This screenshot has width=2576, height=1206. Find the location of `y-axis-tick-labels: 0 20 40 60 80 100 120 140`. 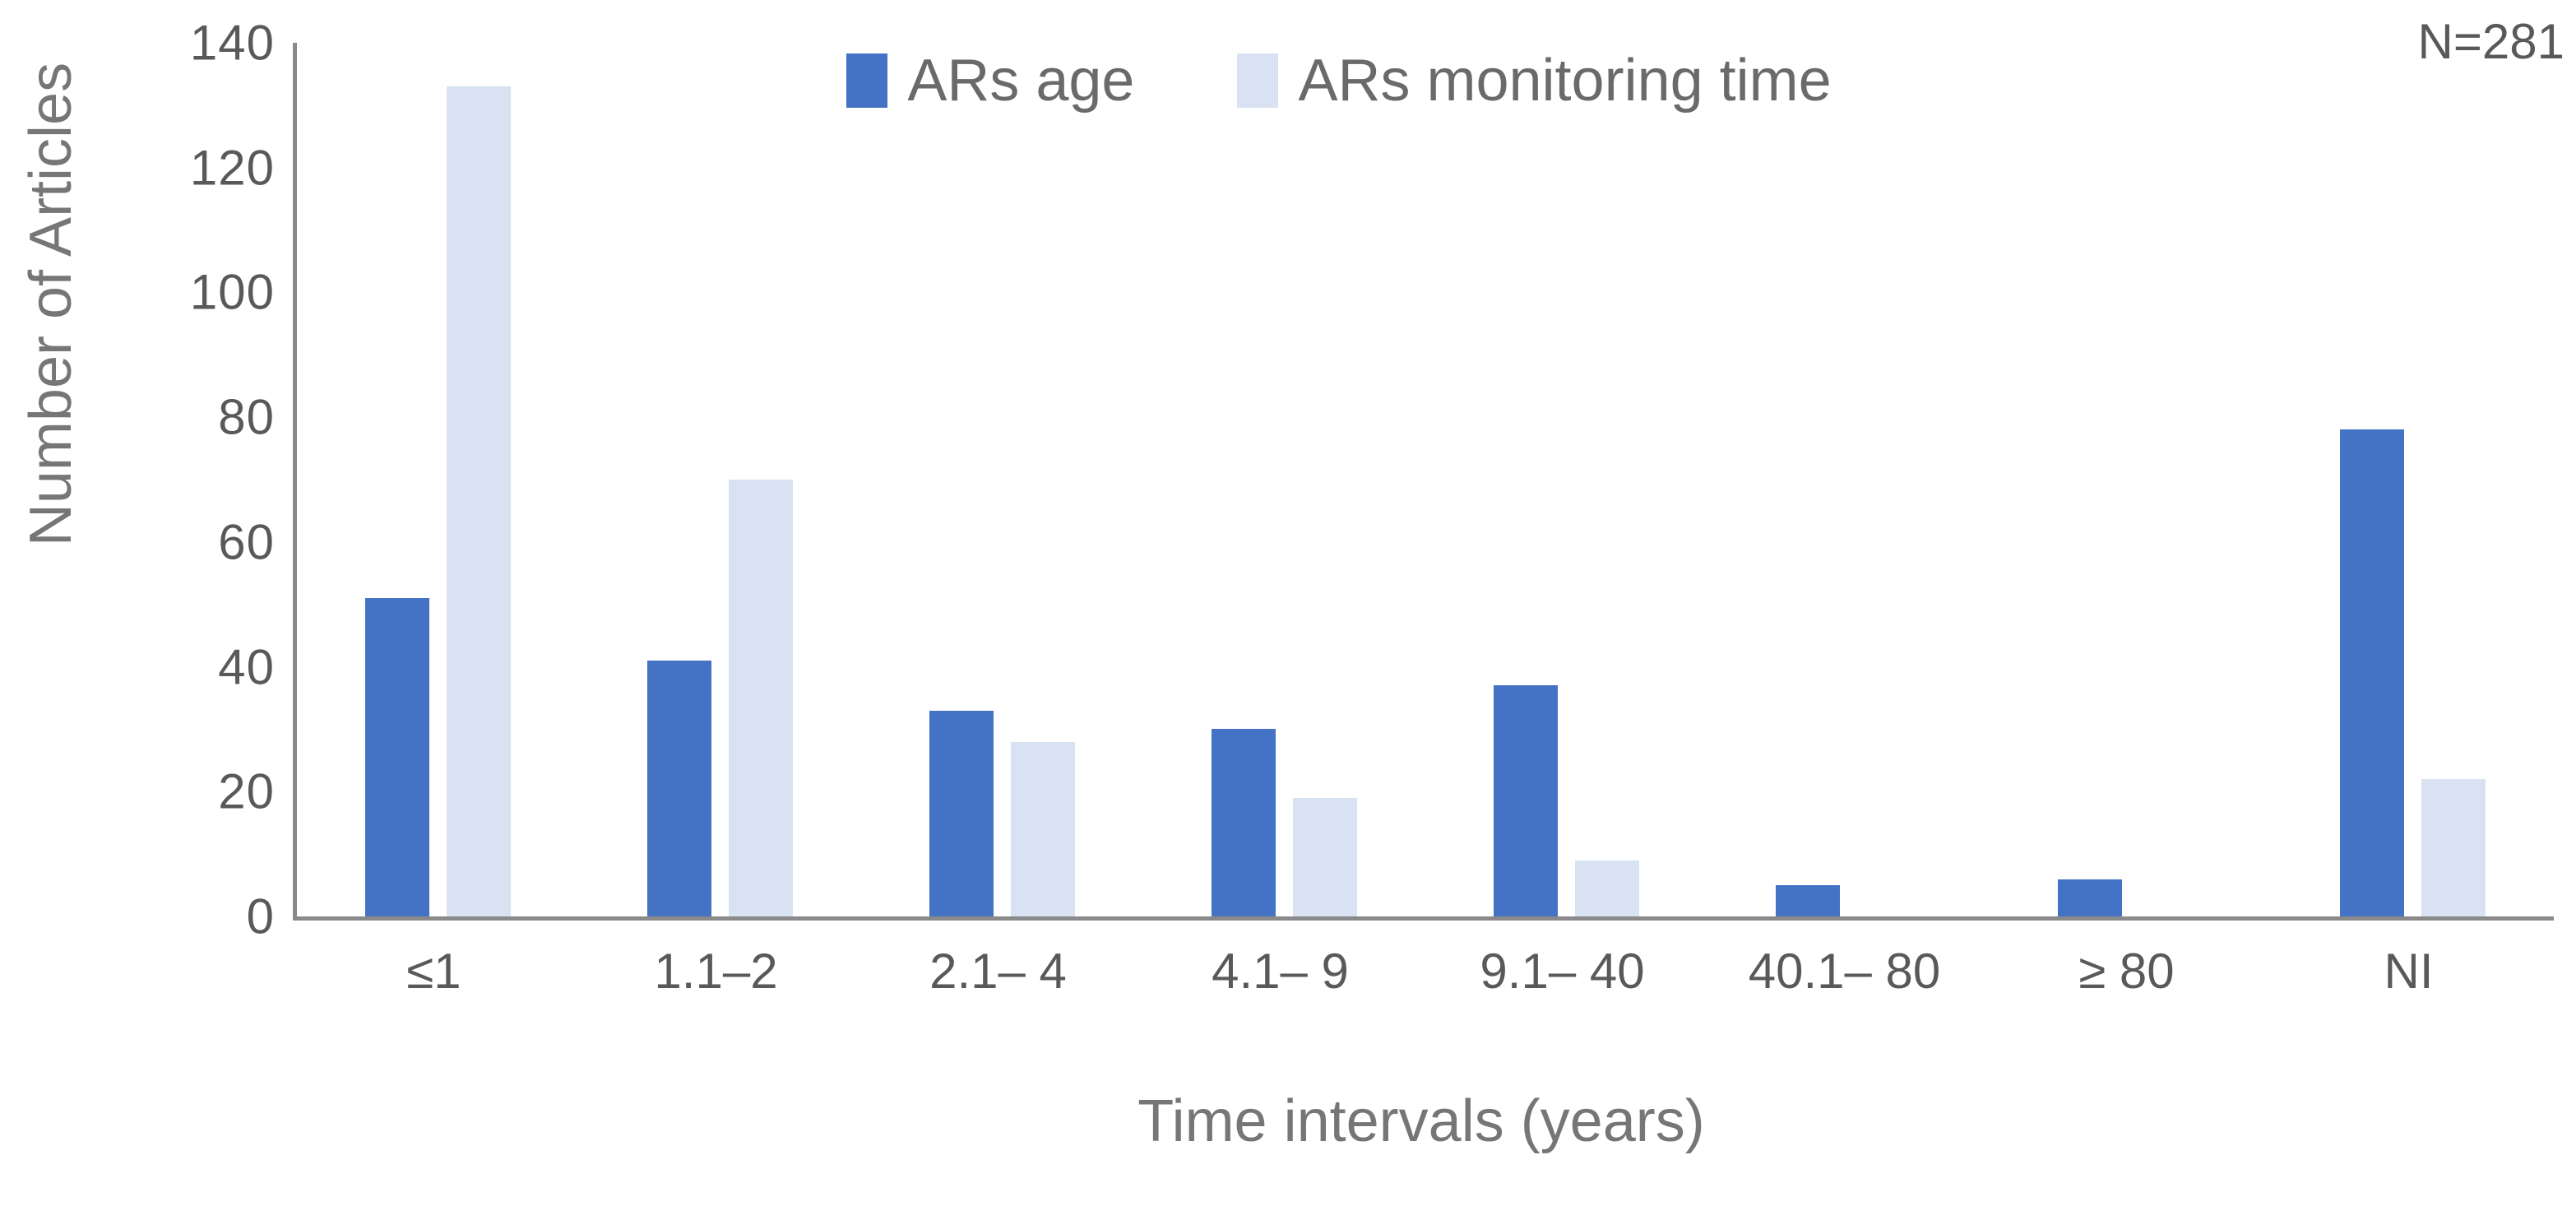

y-axis-tick-labels: 0 20 40 60 80 100 120 140 is located at coordinates (138, 480).